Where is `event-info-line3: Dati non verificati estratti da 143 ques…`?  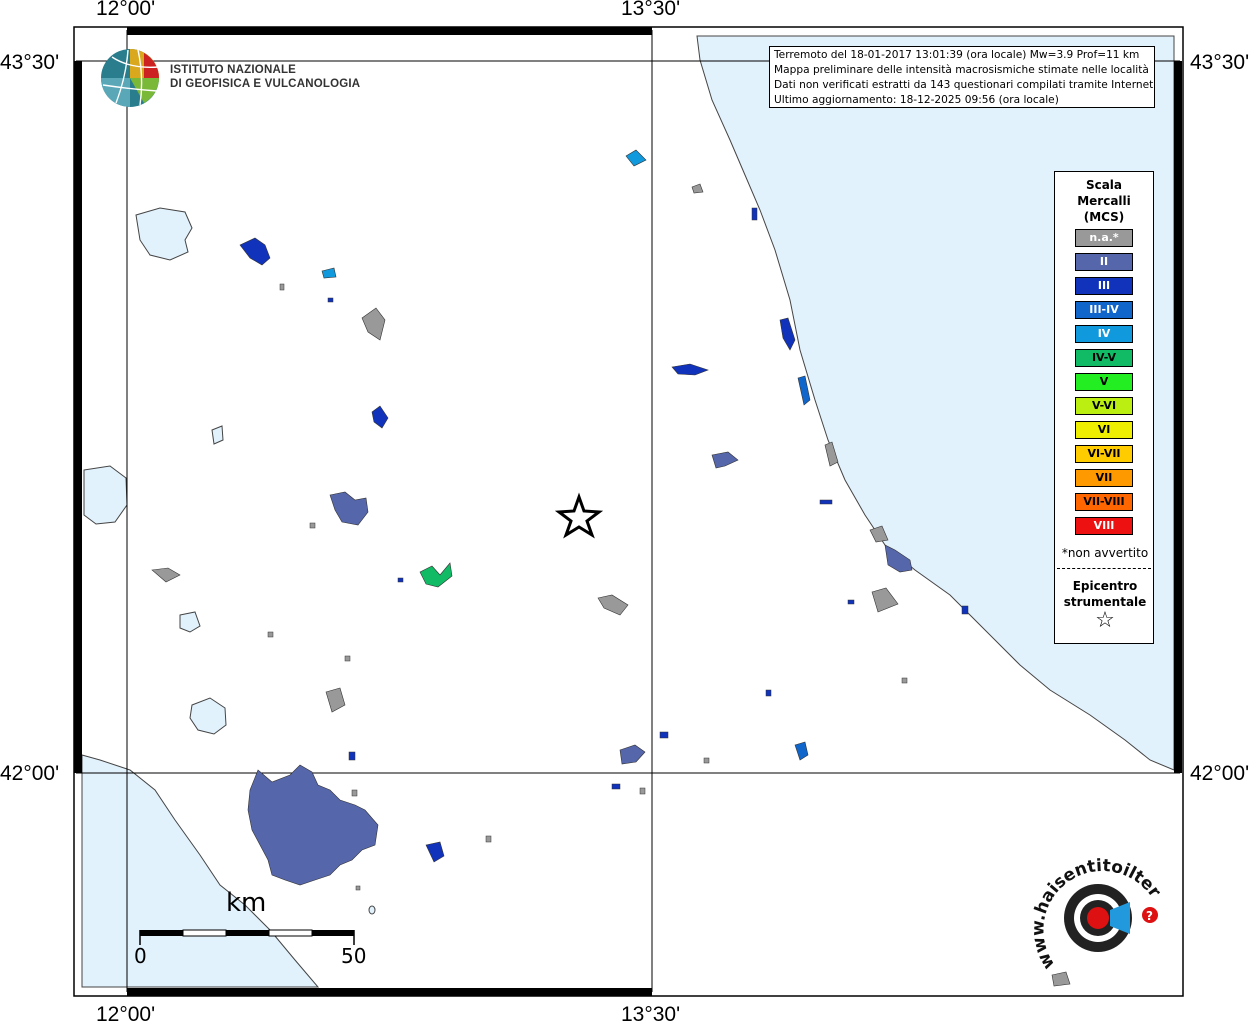 event-info-line3: Dati non verificati estratti da 143 ques… is located at coordinates (964, 85).